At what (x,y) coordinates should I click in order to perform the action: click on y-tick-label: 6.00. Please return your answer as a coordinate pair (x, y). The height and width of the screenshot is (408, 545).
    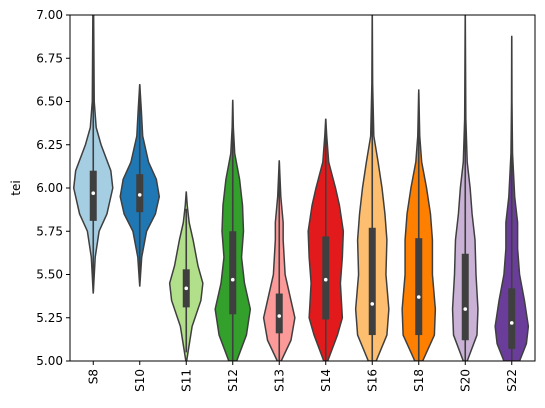
    Looking at the image, I should click on (49, 188).